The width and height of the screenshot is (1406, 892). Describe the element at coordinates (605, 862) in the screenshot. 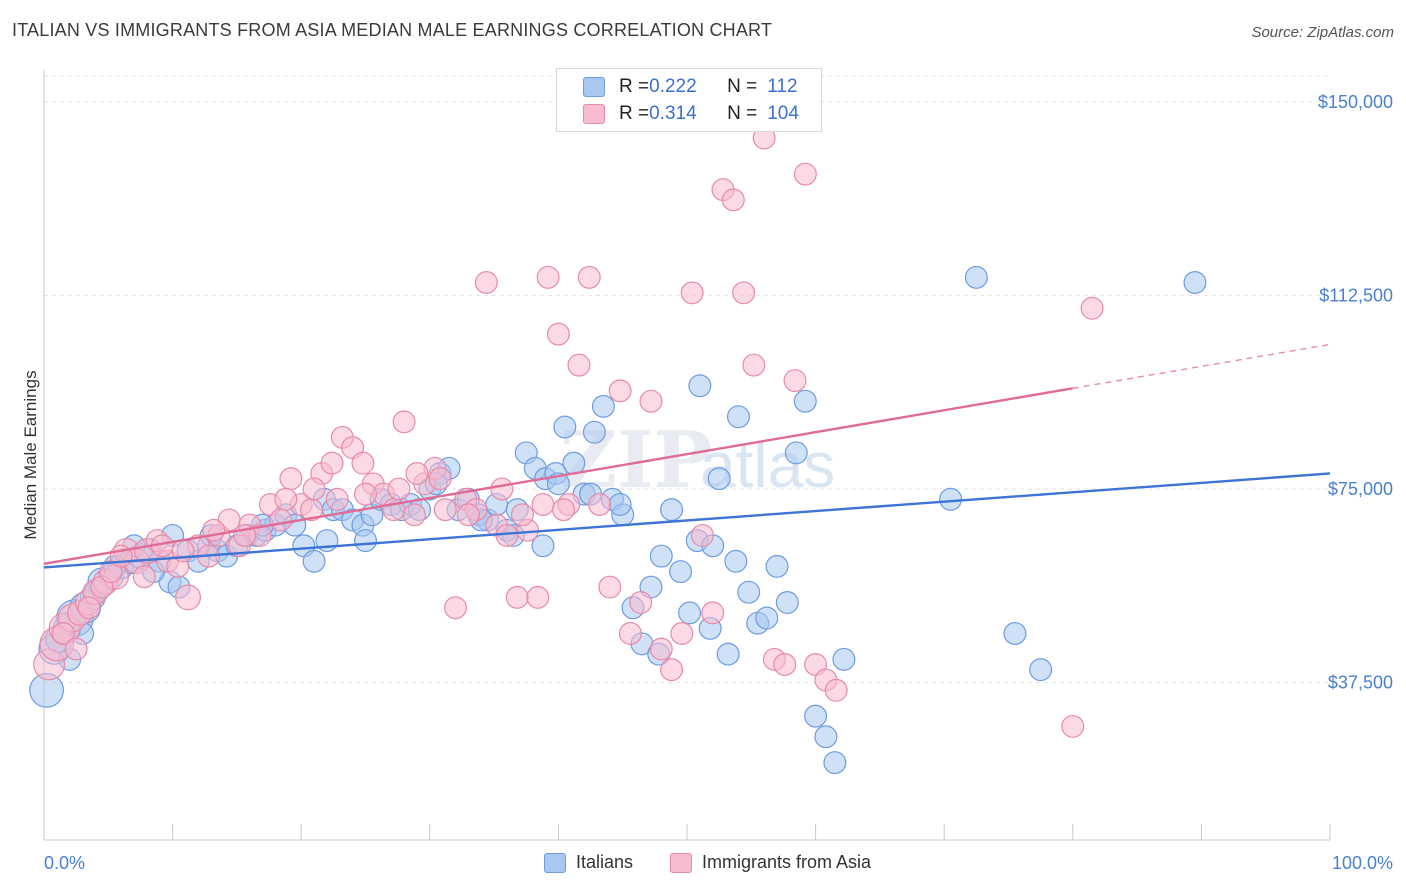

I see `italians-legend-label: Italians` at that location.